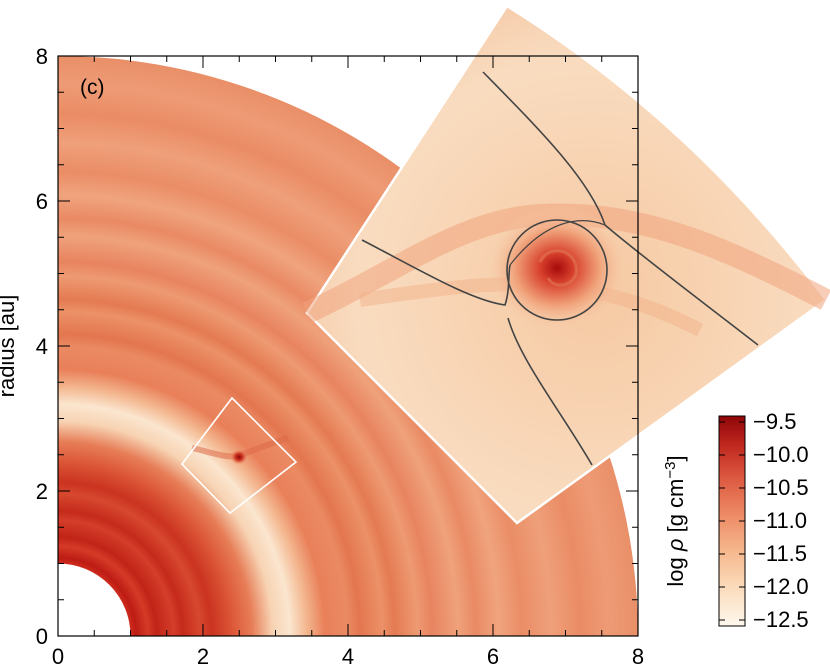 This screenshot has width=830, height=669. What do you see at coordinates (42, 201) in the screenshot?
I see `y-tick-label: 6` at bounding box center [42, 201].